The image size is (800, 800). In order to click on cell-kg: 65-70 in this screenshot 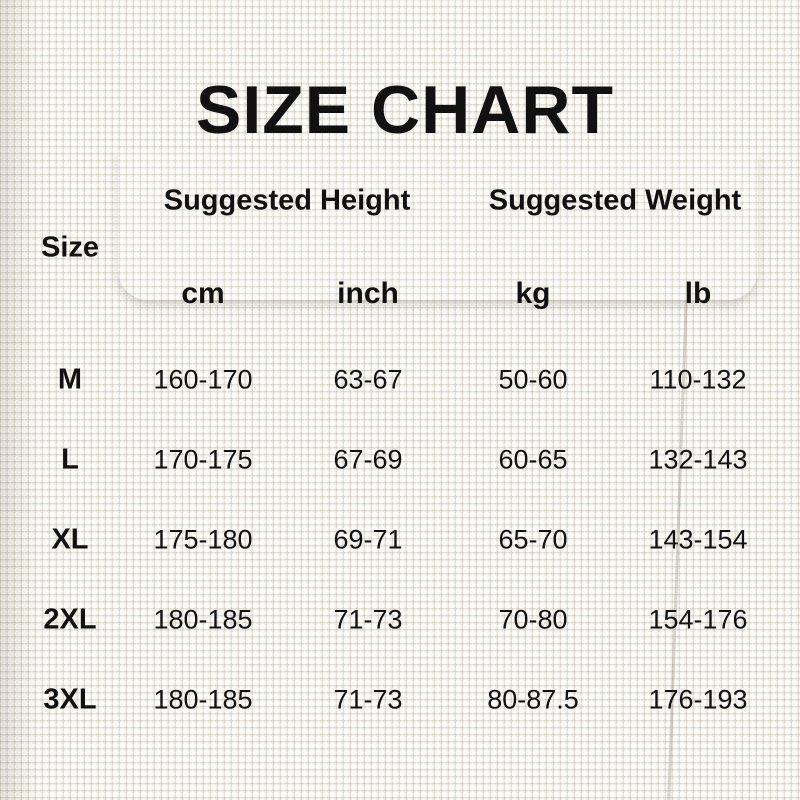, I will do `click(533, 539)`.